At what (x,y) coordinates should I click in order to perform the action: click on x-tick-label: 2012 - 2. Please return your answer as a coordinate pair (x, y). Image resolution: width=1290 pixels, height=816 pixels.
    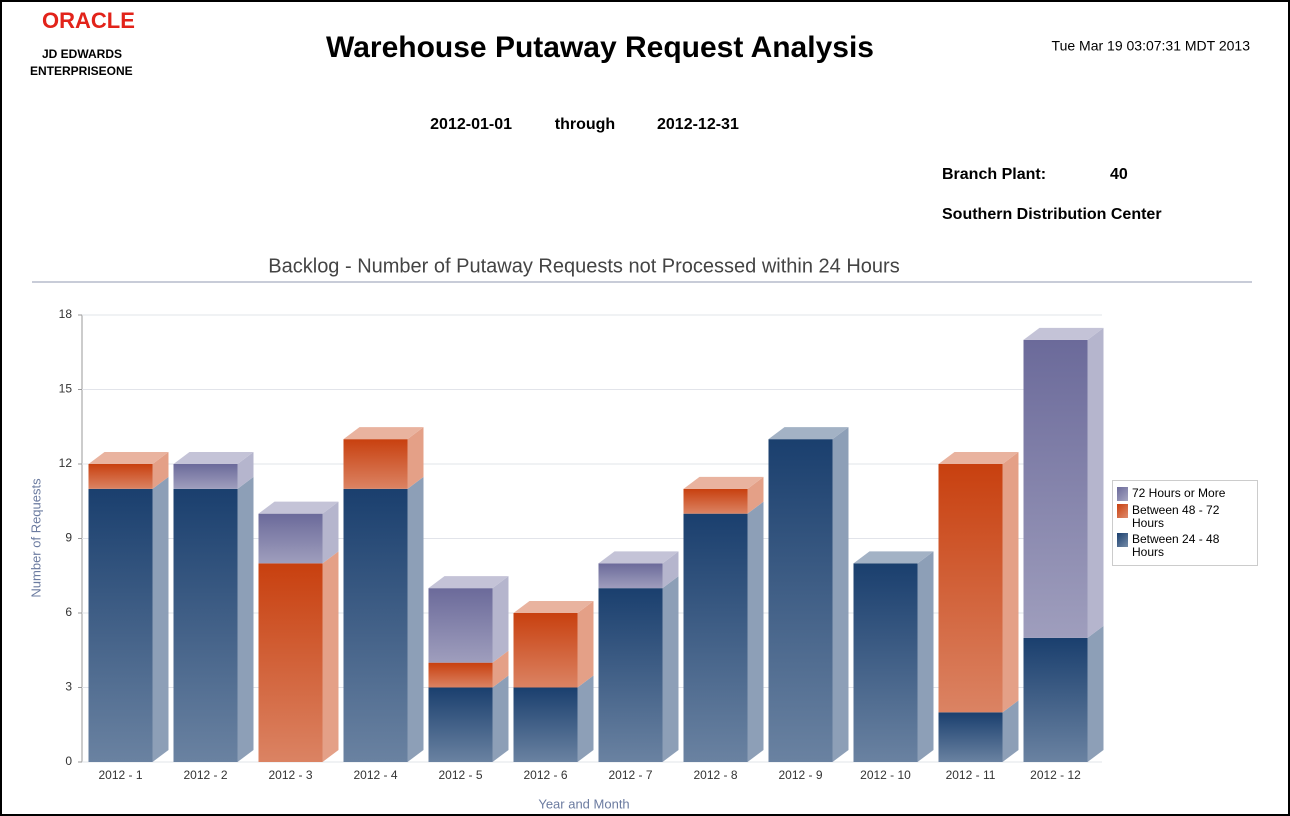
    Looking at the image, I should click on (205, 775).